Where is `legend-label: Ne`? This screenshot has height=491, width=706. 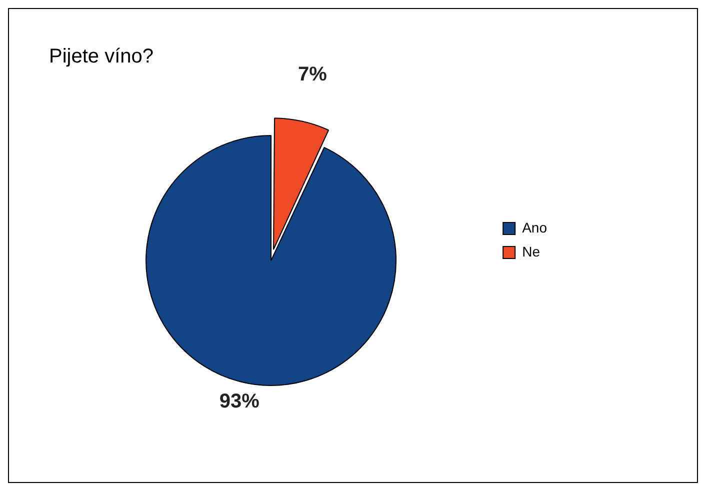
legend-label: Ne is located at coordinates (531, 251).